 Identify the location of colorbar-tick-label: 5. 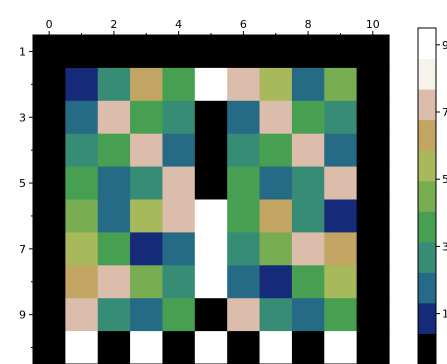
(444, 179).